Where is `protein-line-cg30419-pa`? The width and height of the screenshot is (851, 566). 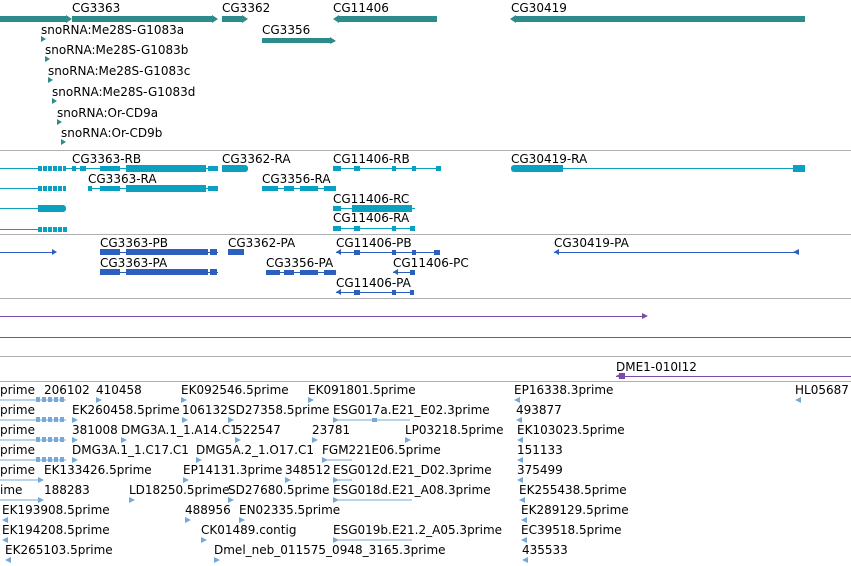 protein-line-cg30419-pa is located at coordinates (676, 252).